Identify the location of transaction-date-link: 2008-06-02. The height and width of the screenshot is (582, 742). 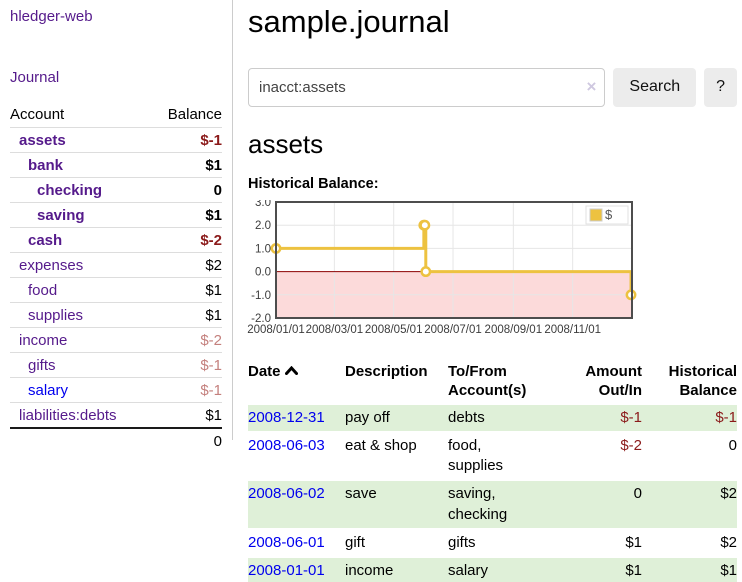
(286, 494).